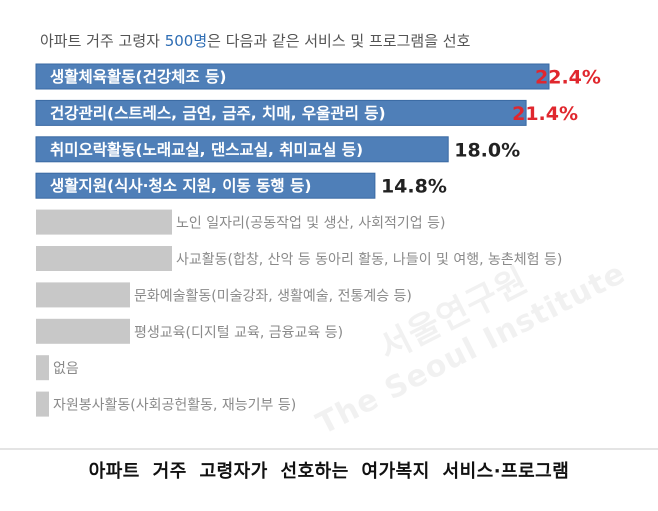 The width and height of the screenshot is (658, 511). I want to click on chart-title-part: 아파트 거주 고령자, so click(102, 41).